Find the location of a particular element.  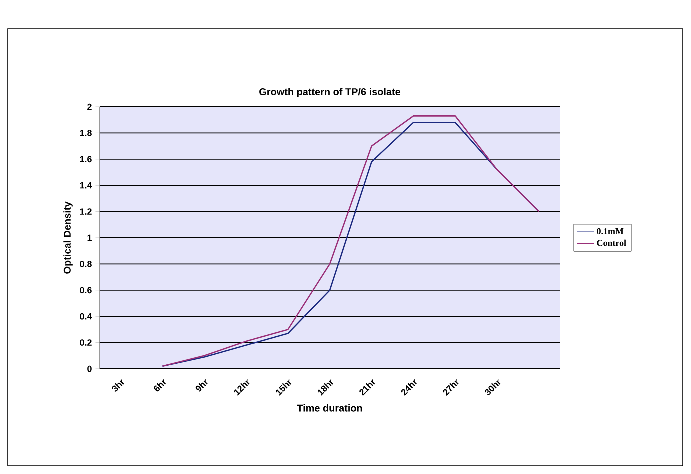

y-tick-label: 1.6 is located at coordinates (86, 159).